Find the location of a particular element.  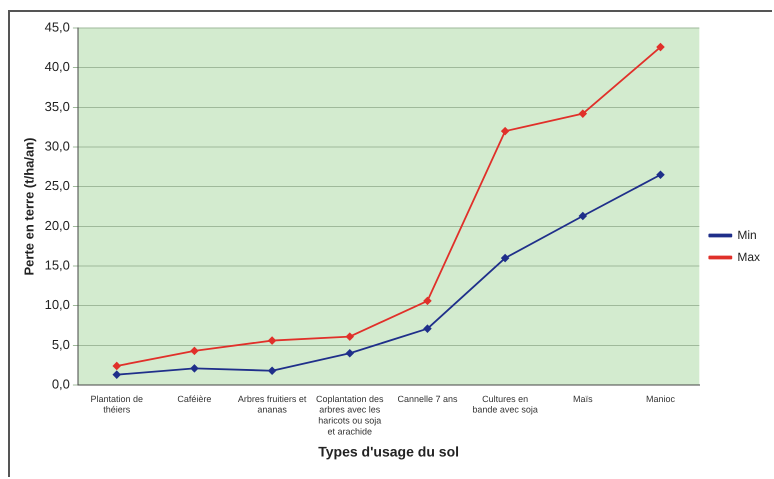

y-axis-title: Perte en terre (t/ha/an) is located at coordinates (28, 207).